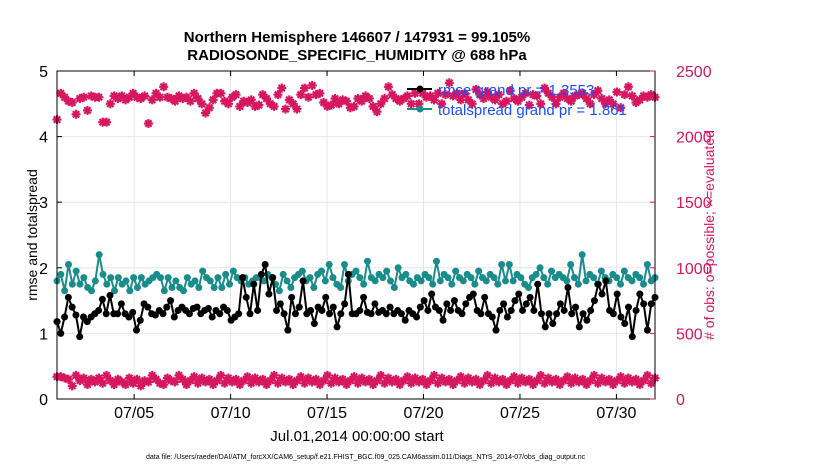 This screenshot has width=830, height=470. Describe the element at coordinates (680, 400) in the screenshot. I see `right-tick-label-0: 0` at that location.